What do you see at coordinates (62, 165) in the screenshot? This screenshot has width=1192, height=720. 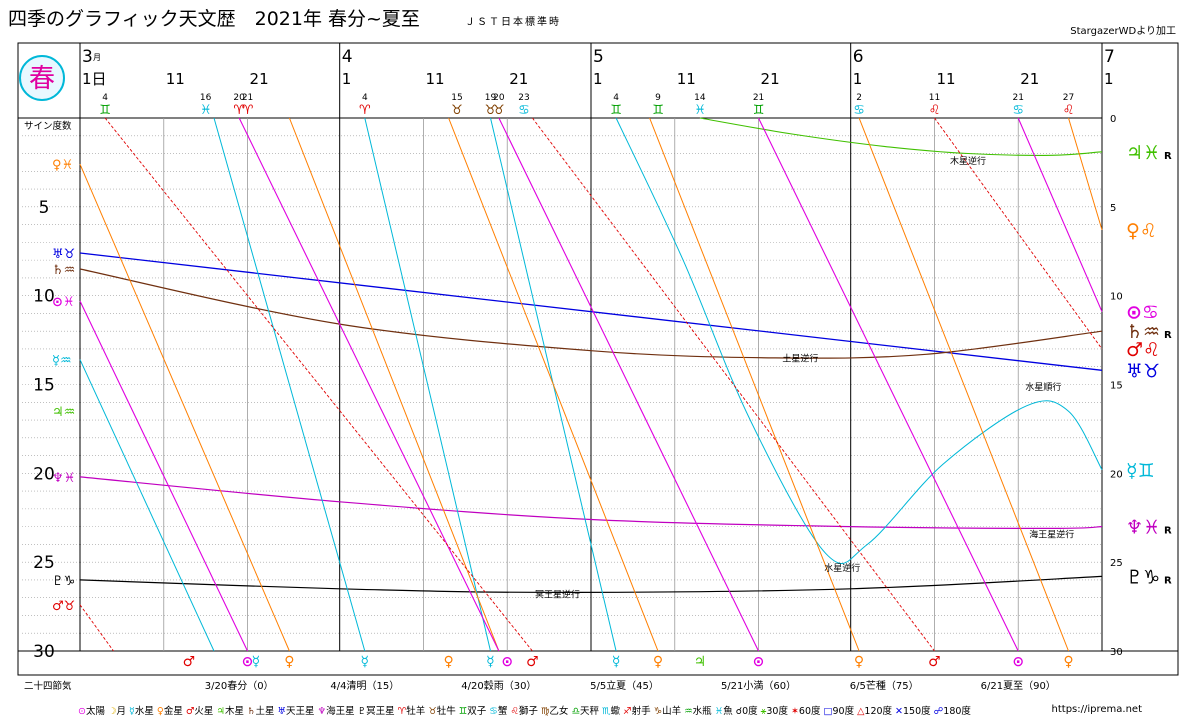 I see `left-planet-label: ♀♓` at bounding box center [62, 165].